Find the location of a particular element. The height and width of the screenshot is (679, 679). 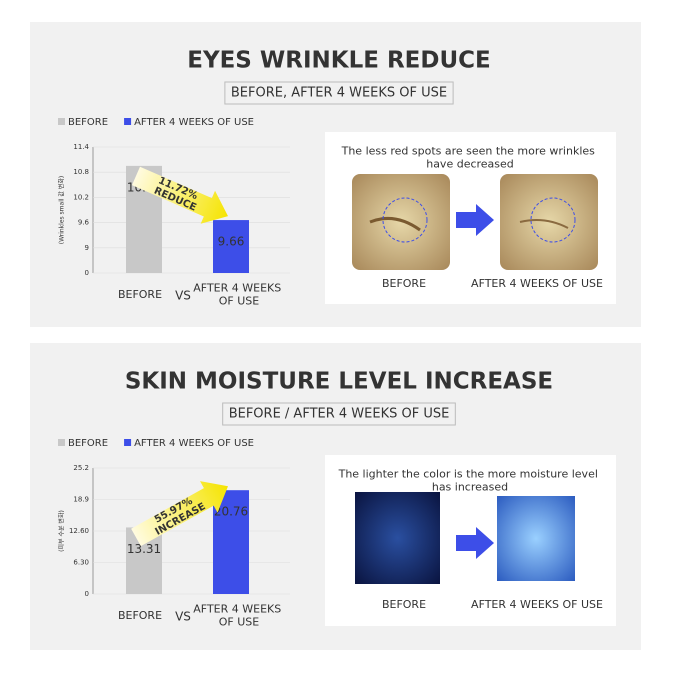

bar is located at coordinates (231, 246).